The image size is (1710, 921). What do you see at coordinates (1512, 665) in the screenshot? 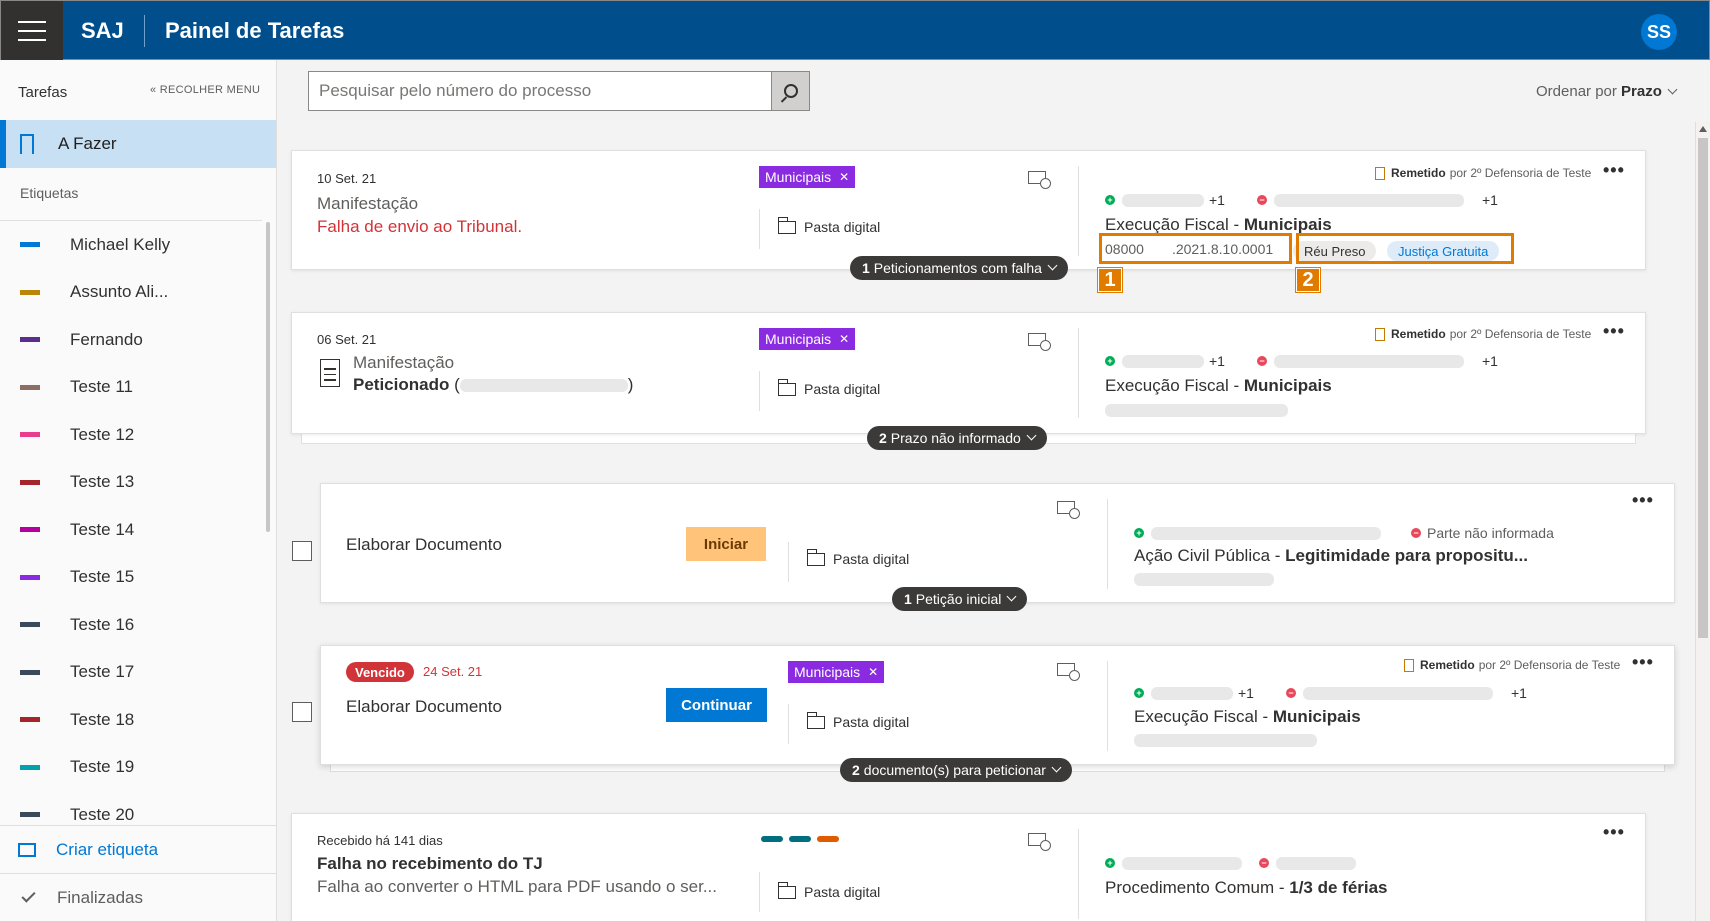
I see `remetido-info: Remetido por 2º Defensoria de Teste` at bounding box center [1512, 665].